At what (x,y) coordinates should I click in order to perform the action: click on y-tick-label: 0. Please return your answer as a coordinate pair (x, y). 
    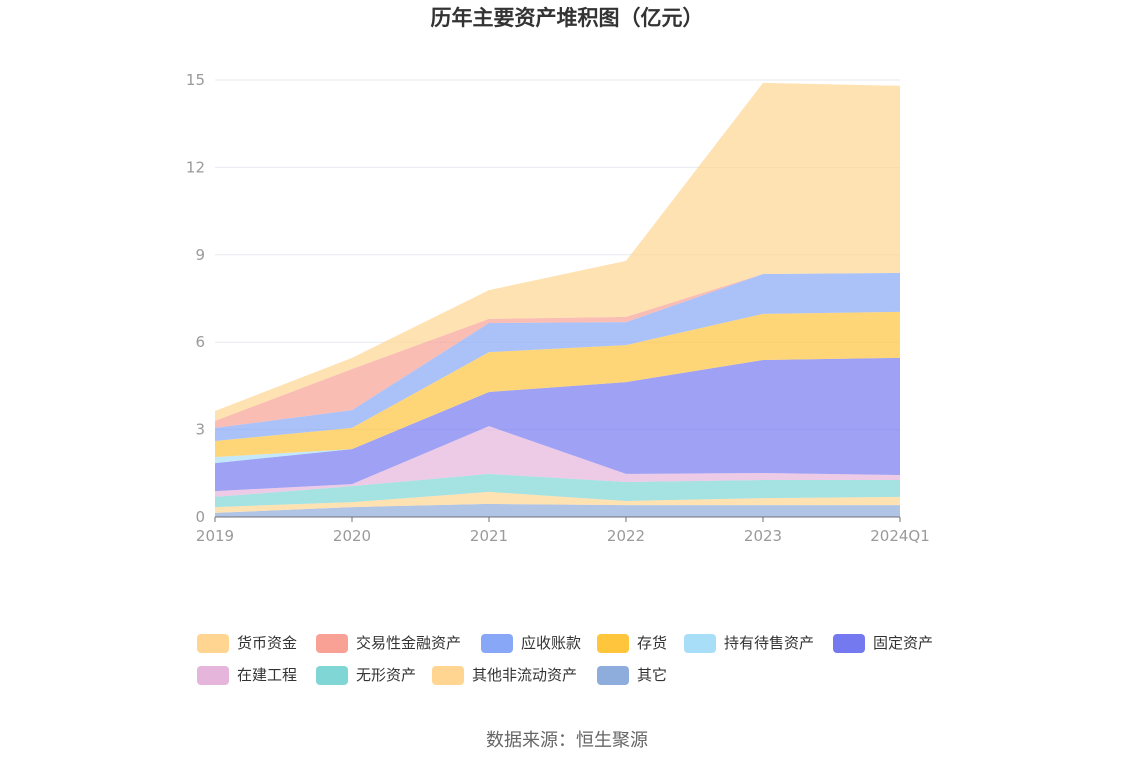
    Looking at the image, I should click on (200, 517).